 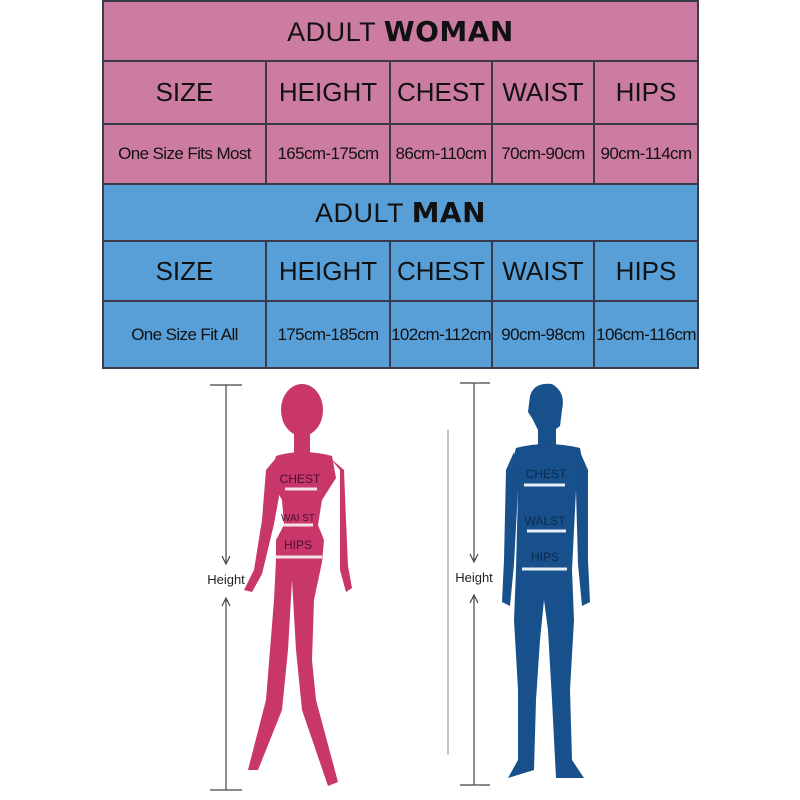 What do you see at coordinates (298, 585) in the screenshot?
I see `woman-silhouette` at bounding box center [298, 585].